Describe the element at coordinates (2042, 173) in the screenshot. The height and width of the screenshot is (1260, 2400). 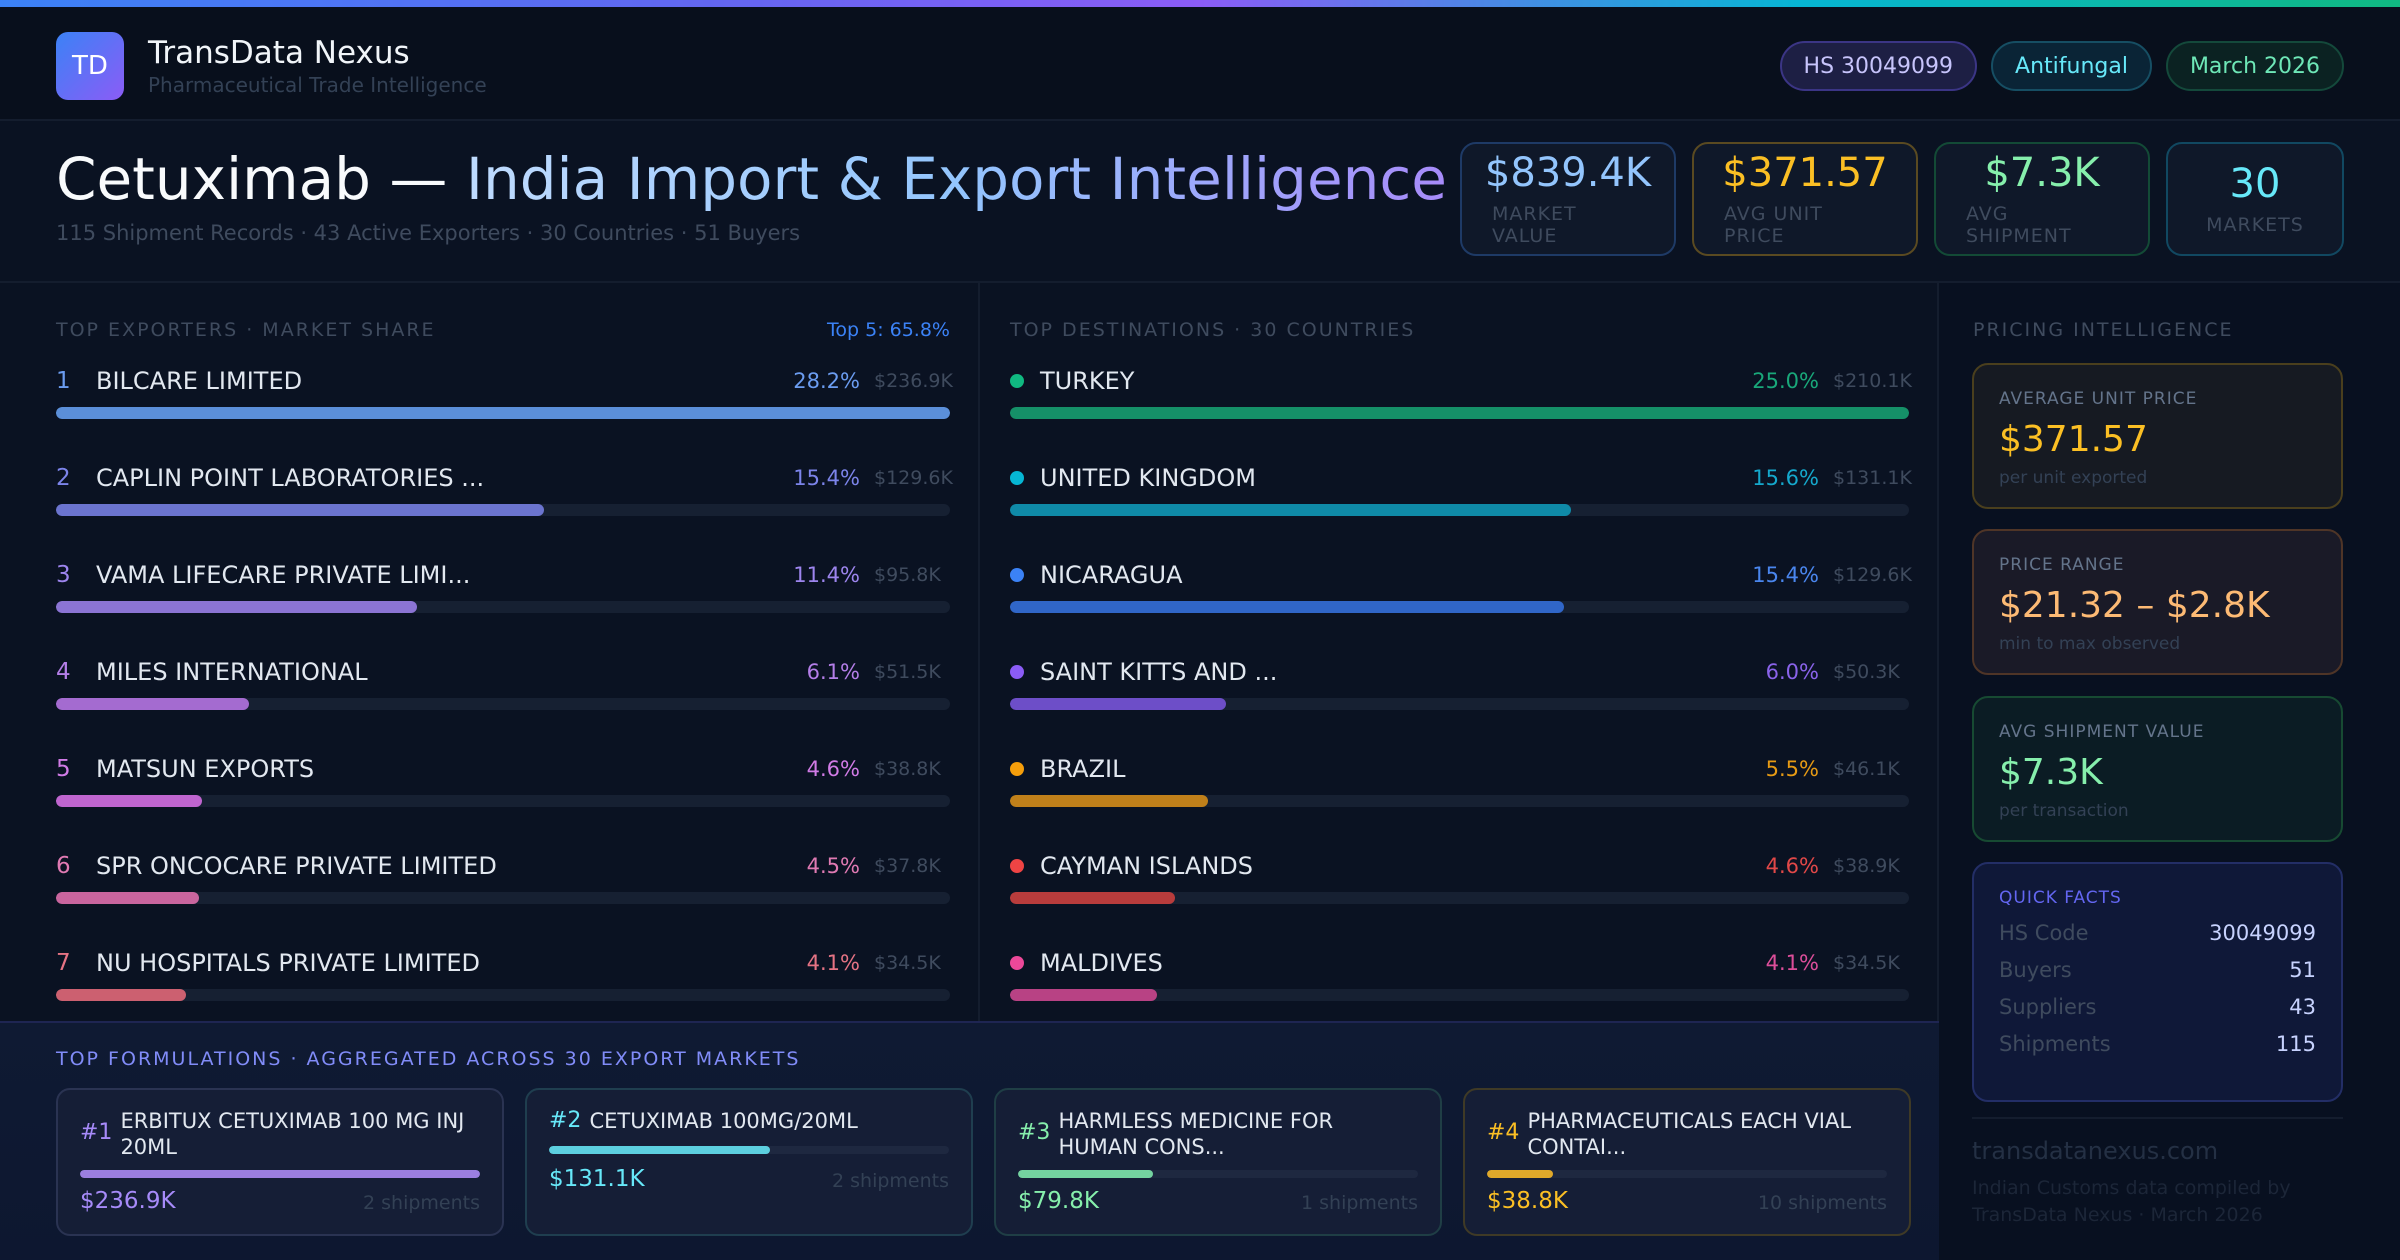
I see `kpi-value: $7.3K` at that location.